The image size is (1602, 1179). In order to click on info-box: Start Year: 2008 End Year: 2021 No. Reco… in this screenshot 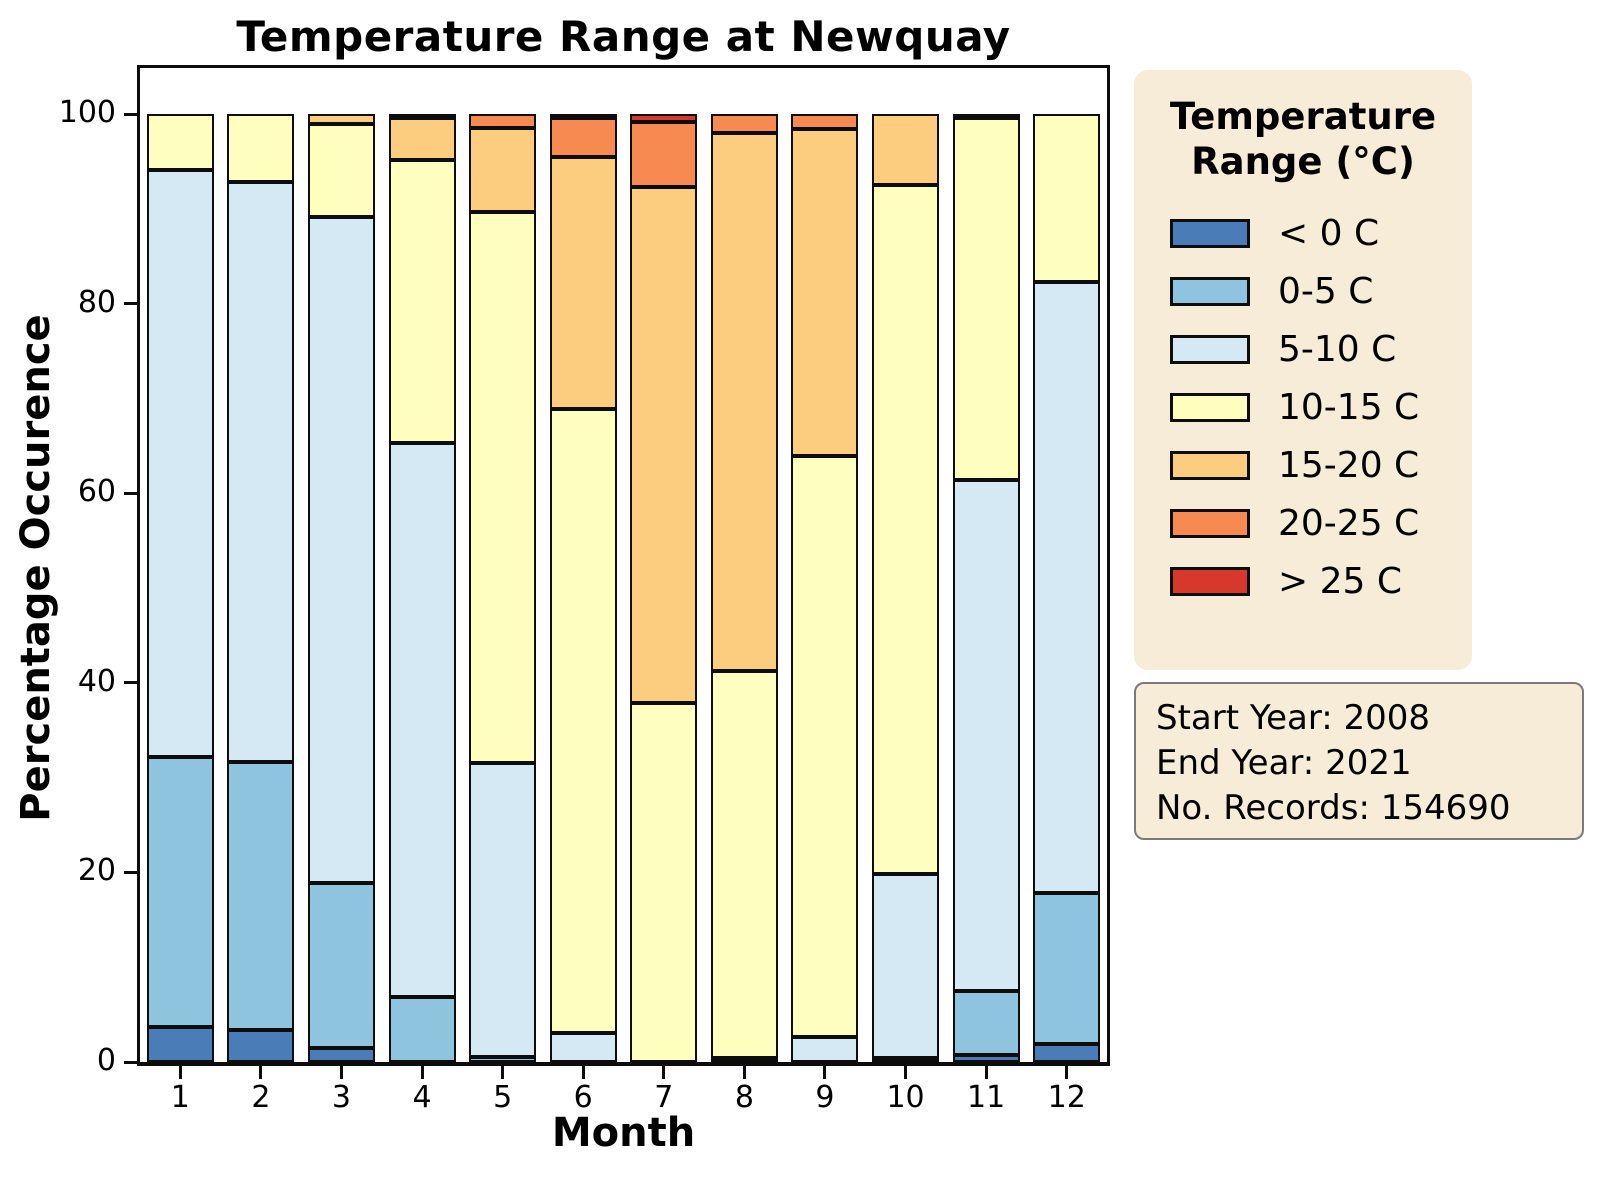, I will do `click(1359, 761)`.